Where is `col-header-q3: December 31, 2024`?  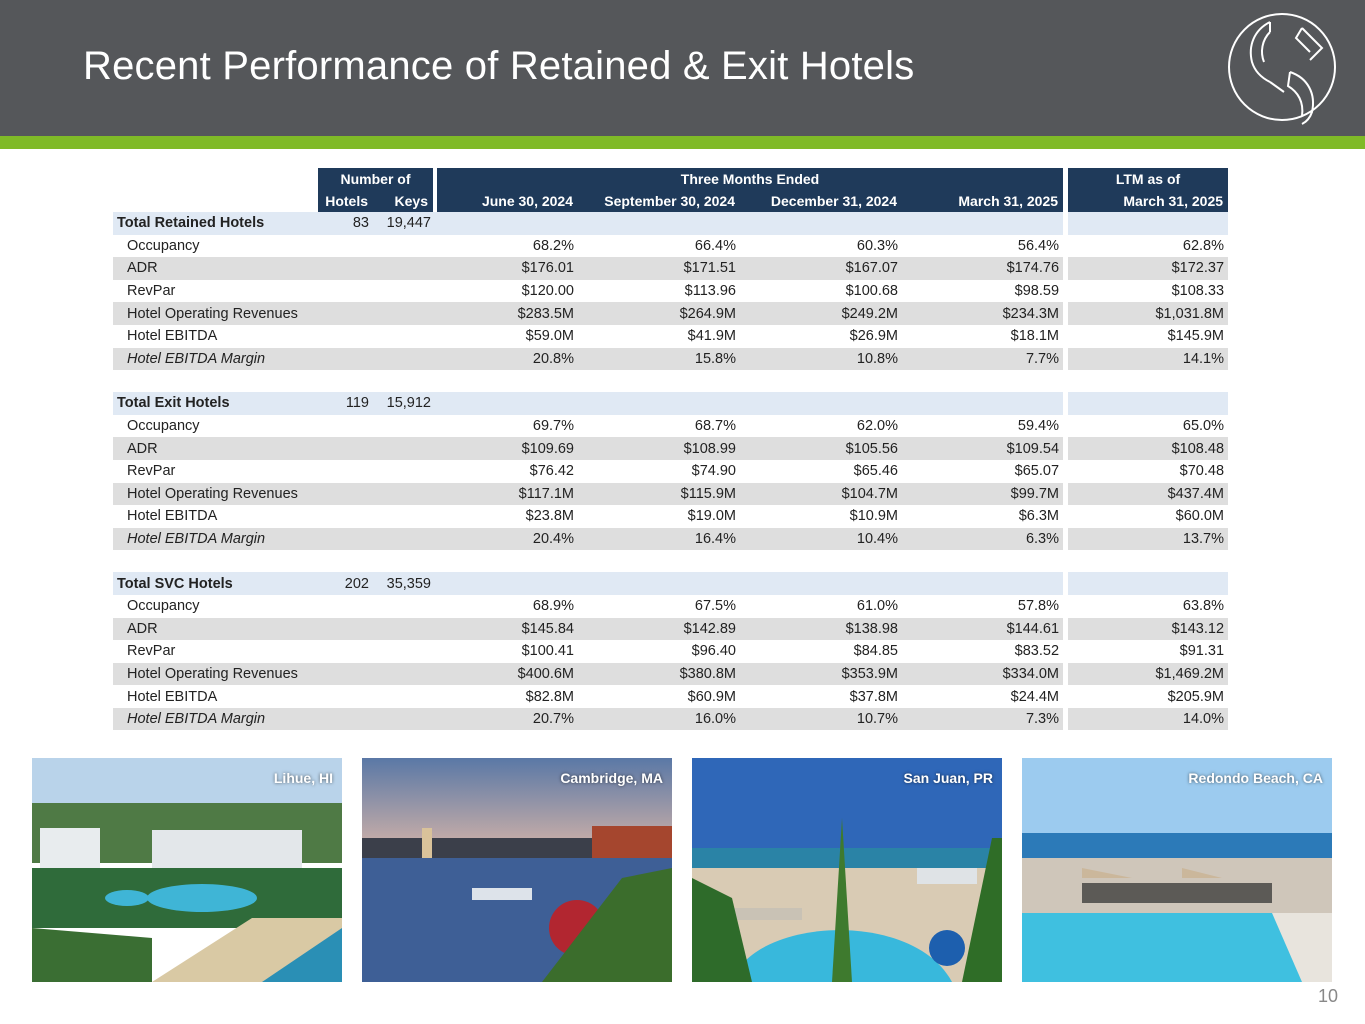
col-header-q3: December 31, 2024 is located at coordinates (821, 201).